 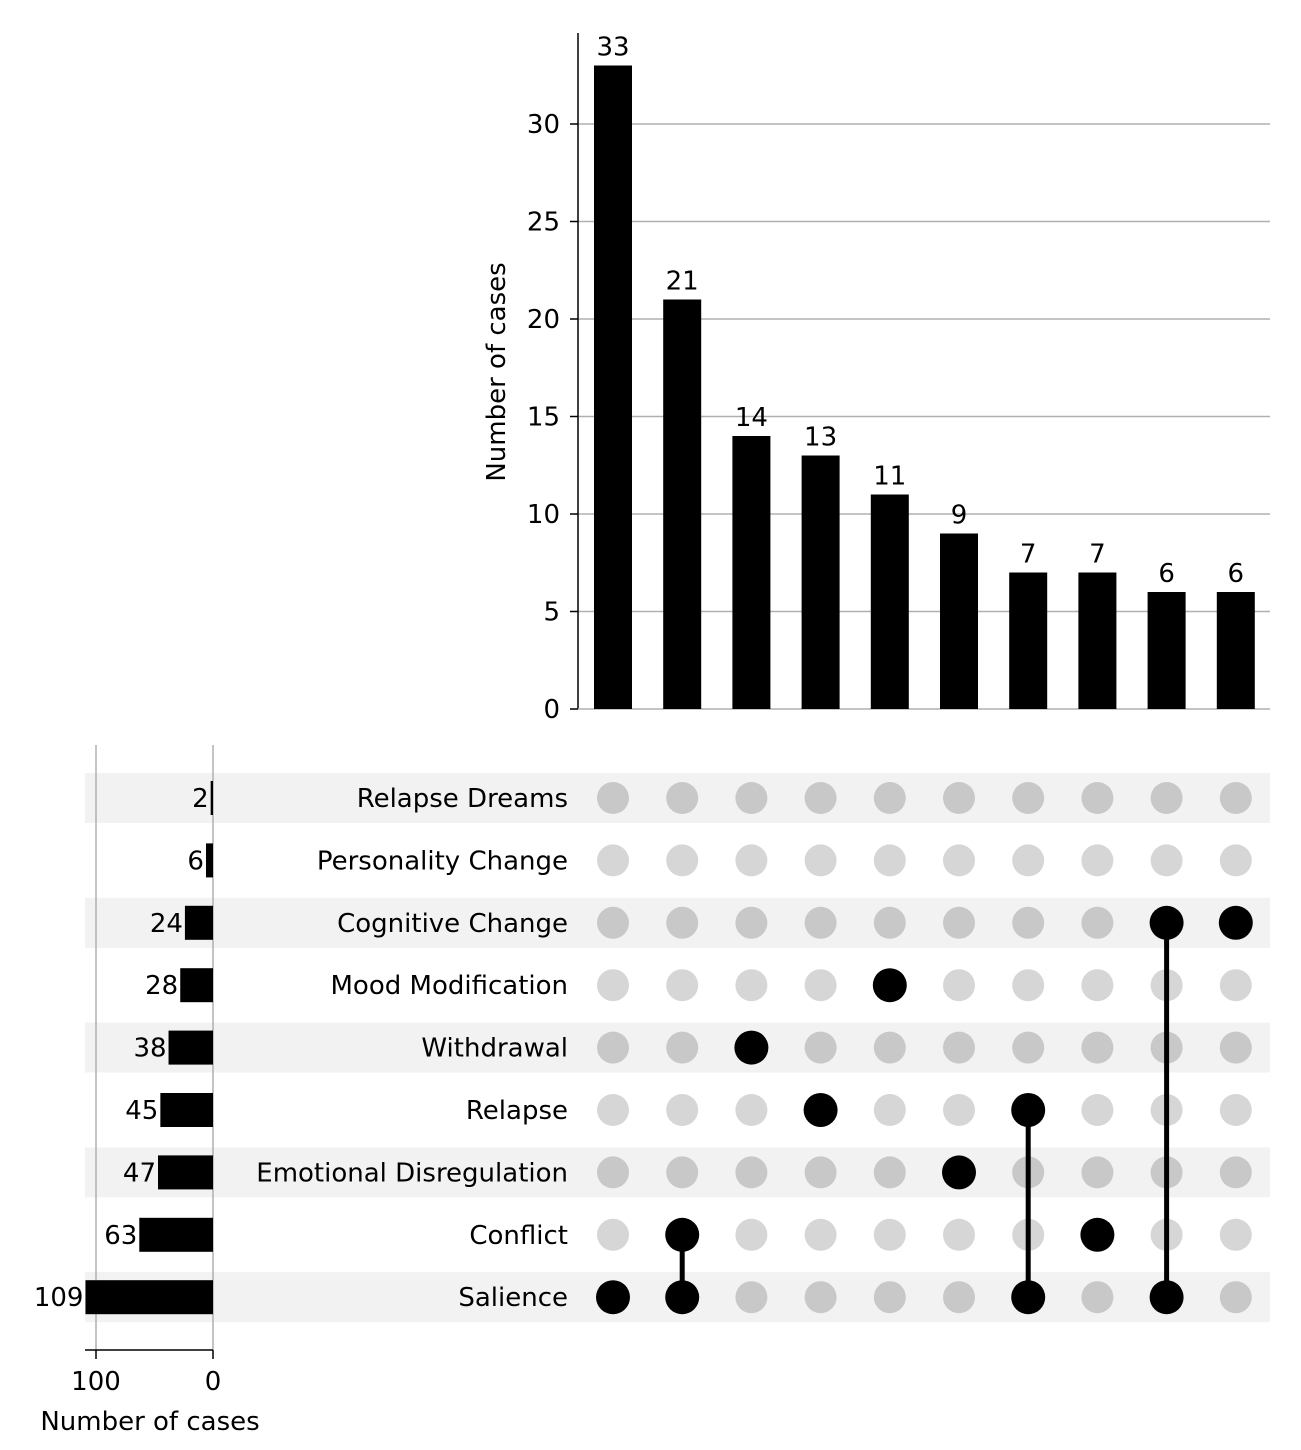 I want to click on set-size-label: 24, so click(x=166, y=924).